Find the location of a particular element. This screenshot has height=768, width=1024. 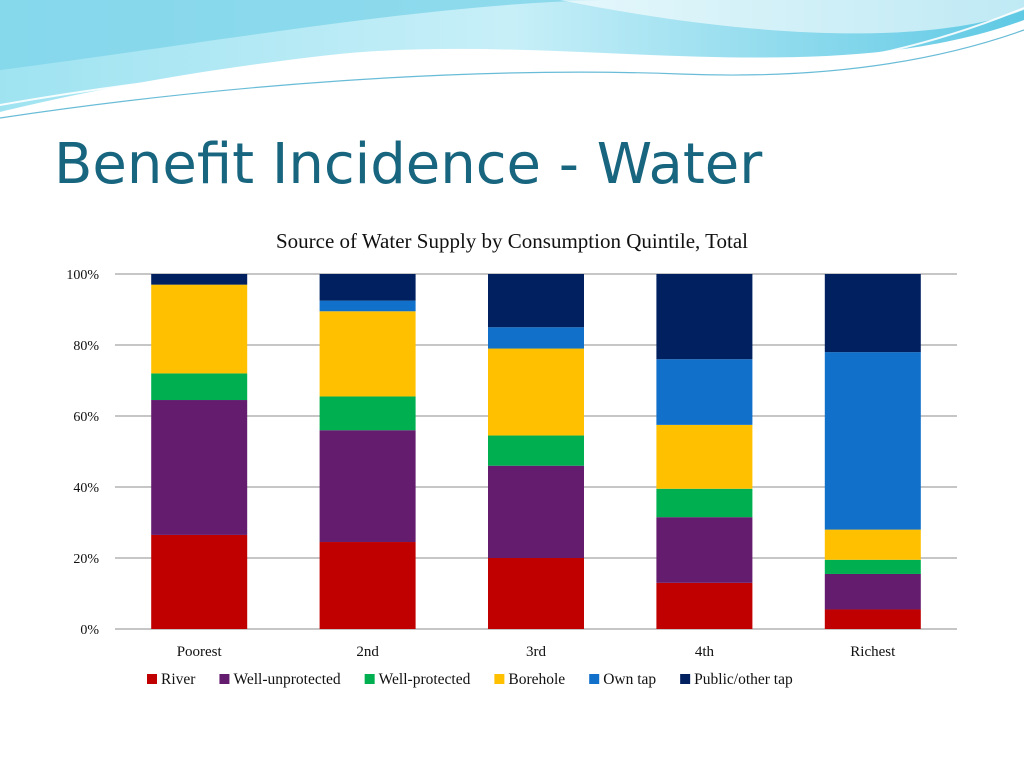

x-category-label: Richest is located at coordinates (873, 652).